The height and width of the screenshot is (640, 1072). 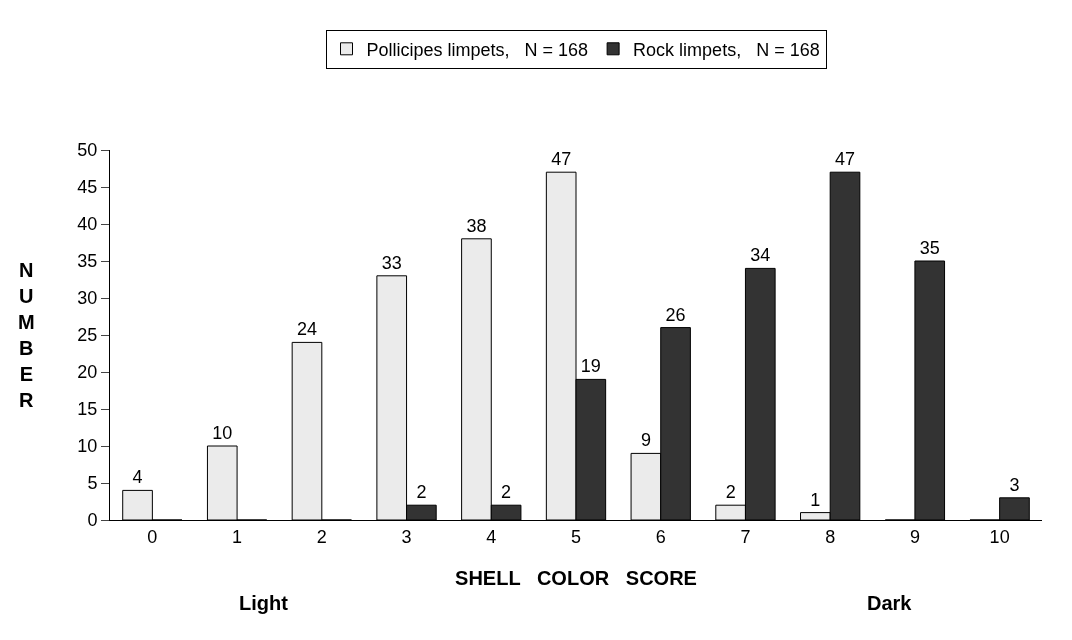 What do you see at coordinates (264, 603) in the screenshot?
I see `text: Light` at bounding box center [264, 603].